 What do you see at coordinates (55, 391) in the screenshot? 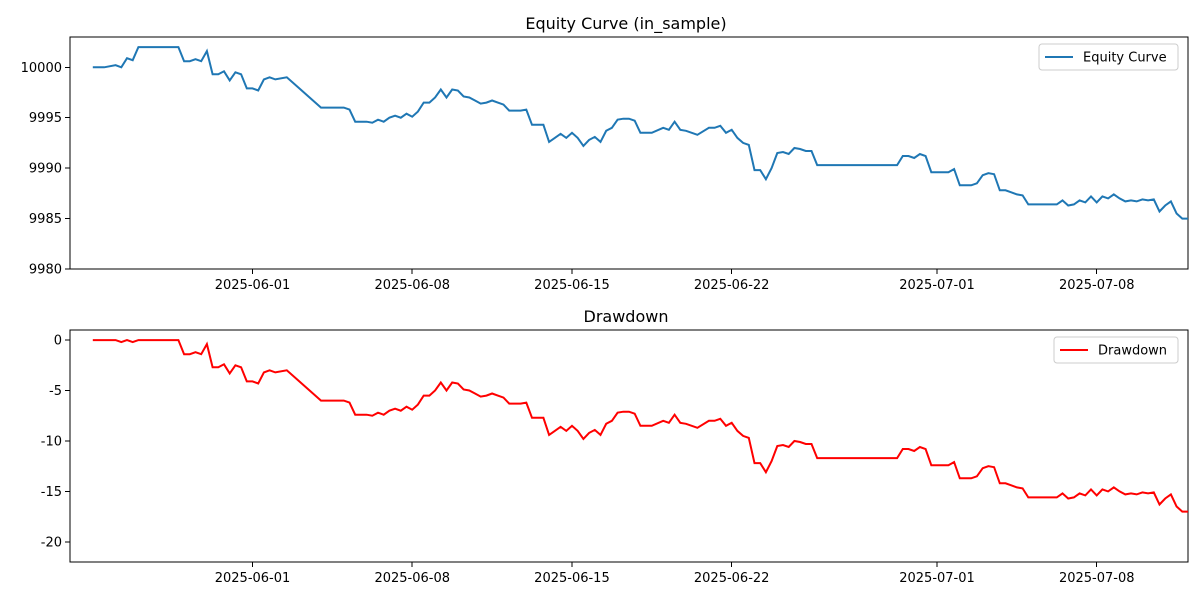
I see `y-tick-label: -5` at bounding box center [55, 391].